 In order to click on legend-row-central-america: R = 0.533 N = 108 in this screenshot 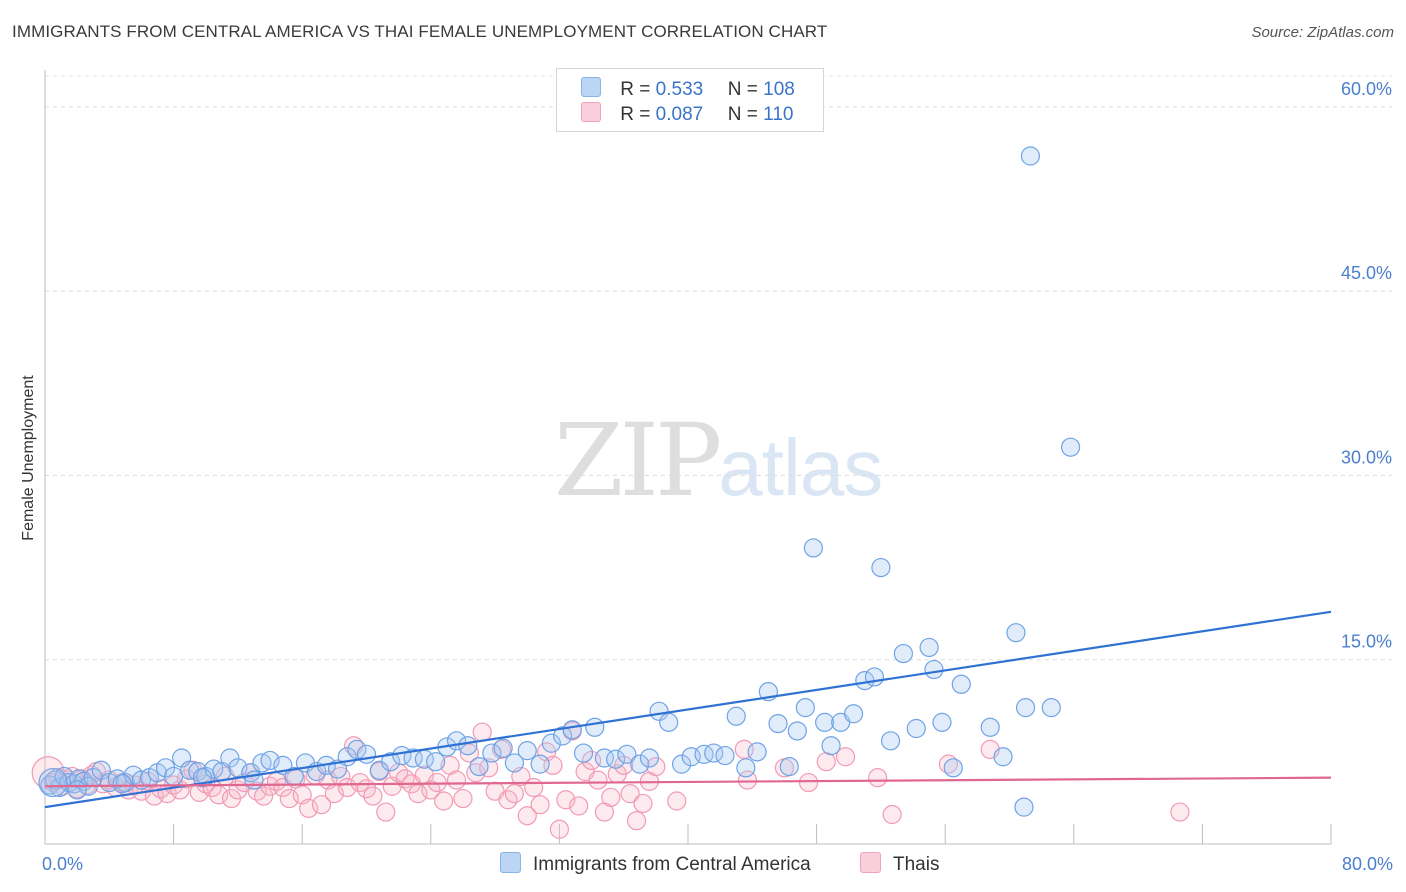, I will do `click(688, 89)`.